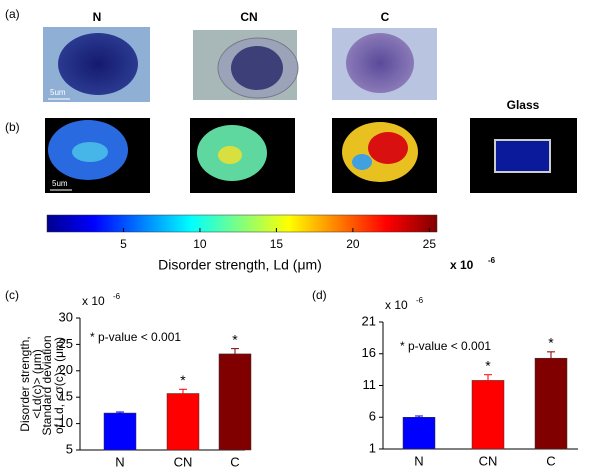 Image resolution: width=601 pixels, height=472 pixels. I want to click on y-axis-label: <Ld(c)> (μm), so click(37, 384).